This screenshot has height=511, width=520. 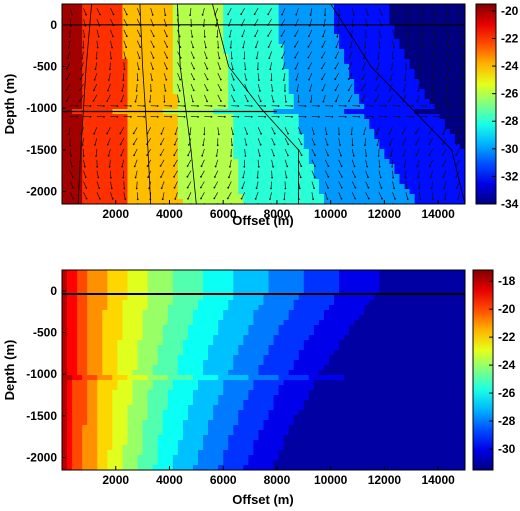 I want to click on colorbar-tick-label: -26, so click(x=510, y=94).